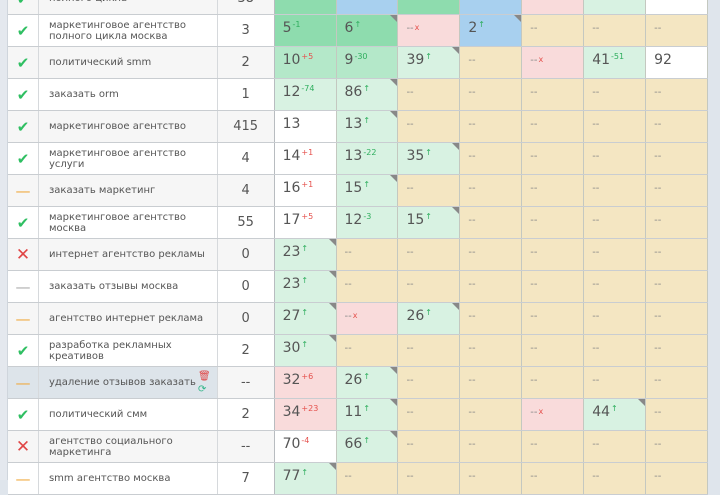  I want to click on position-cell: 5-1, so click(305, 30).